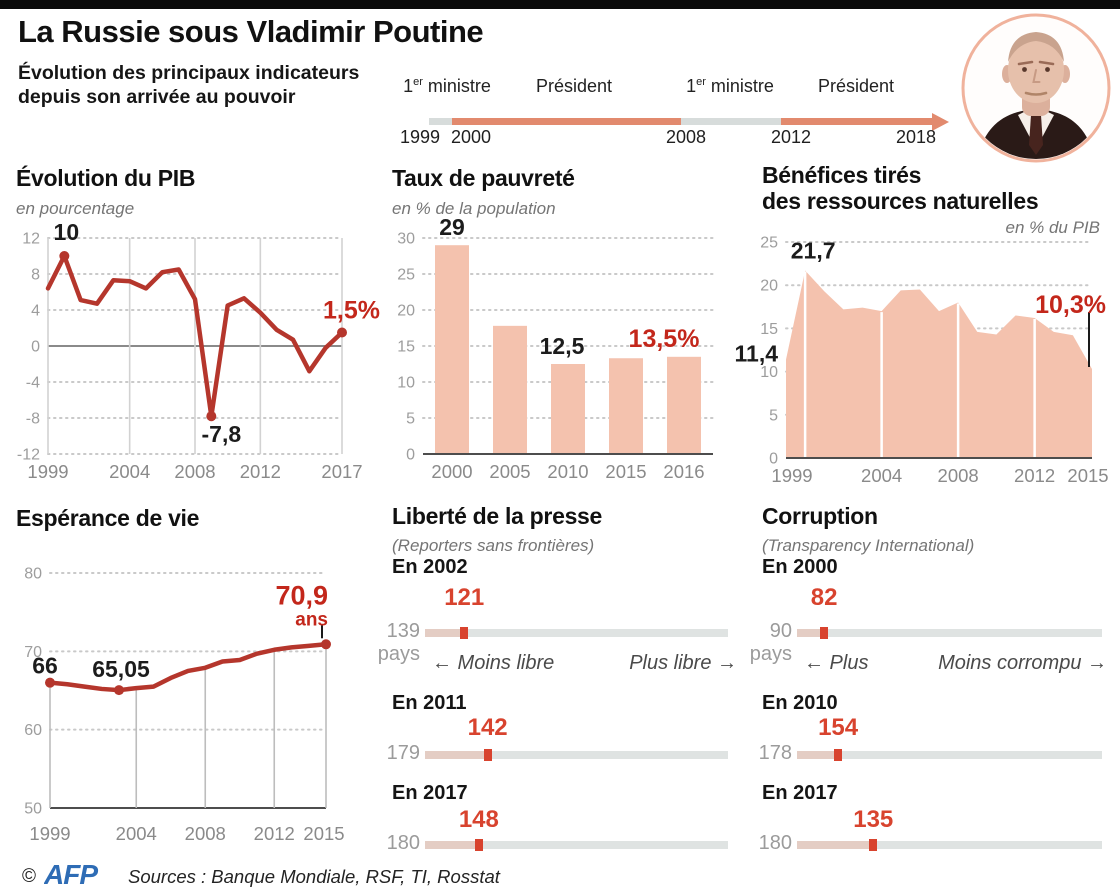  What do you see at coordinates (770, 654) in the screenshot?
I see `corruption-total-unit: pays` at bounding box center [770, 654].